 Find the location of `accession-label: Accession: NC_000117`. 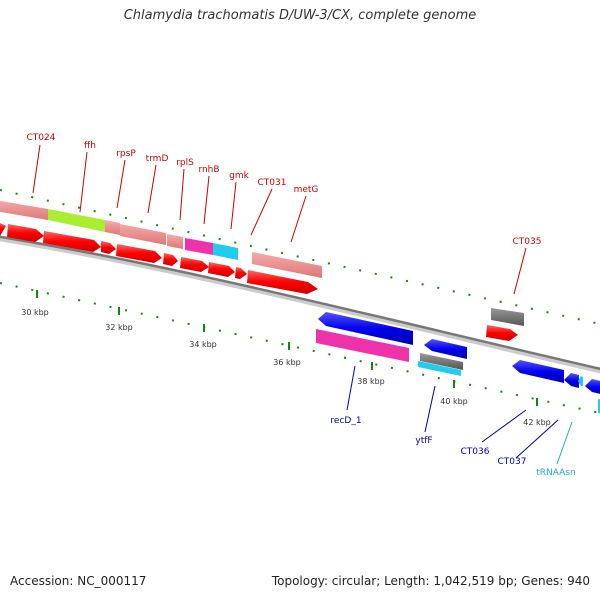

accession-label: Accession: NC_000117 is located at coordinates (78, 581).